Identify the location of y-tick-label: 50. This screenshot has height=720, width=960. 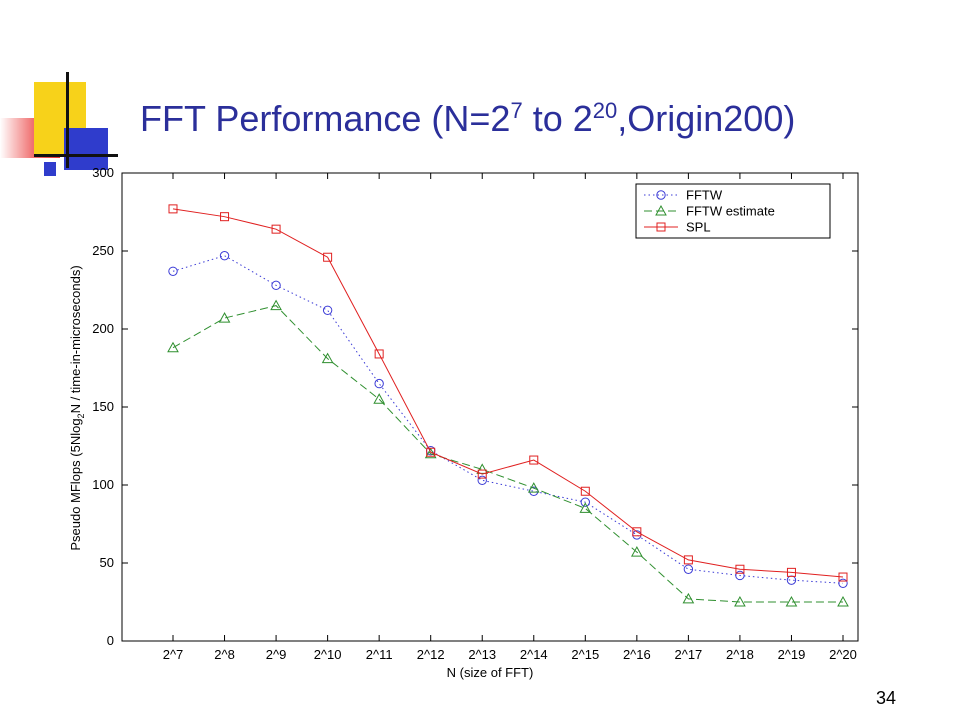
(107, 562).